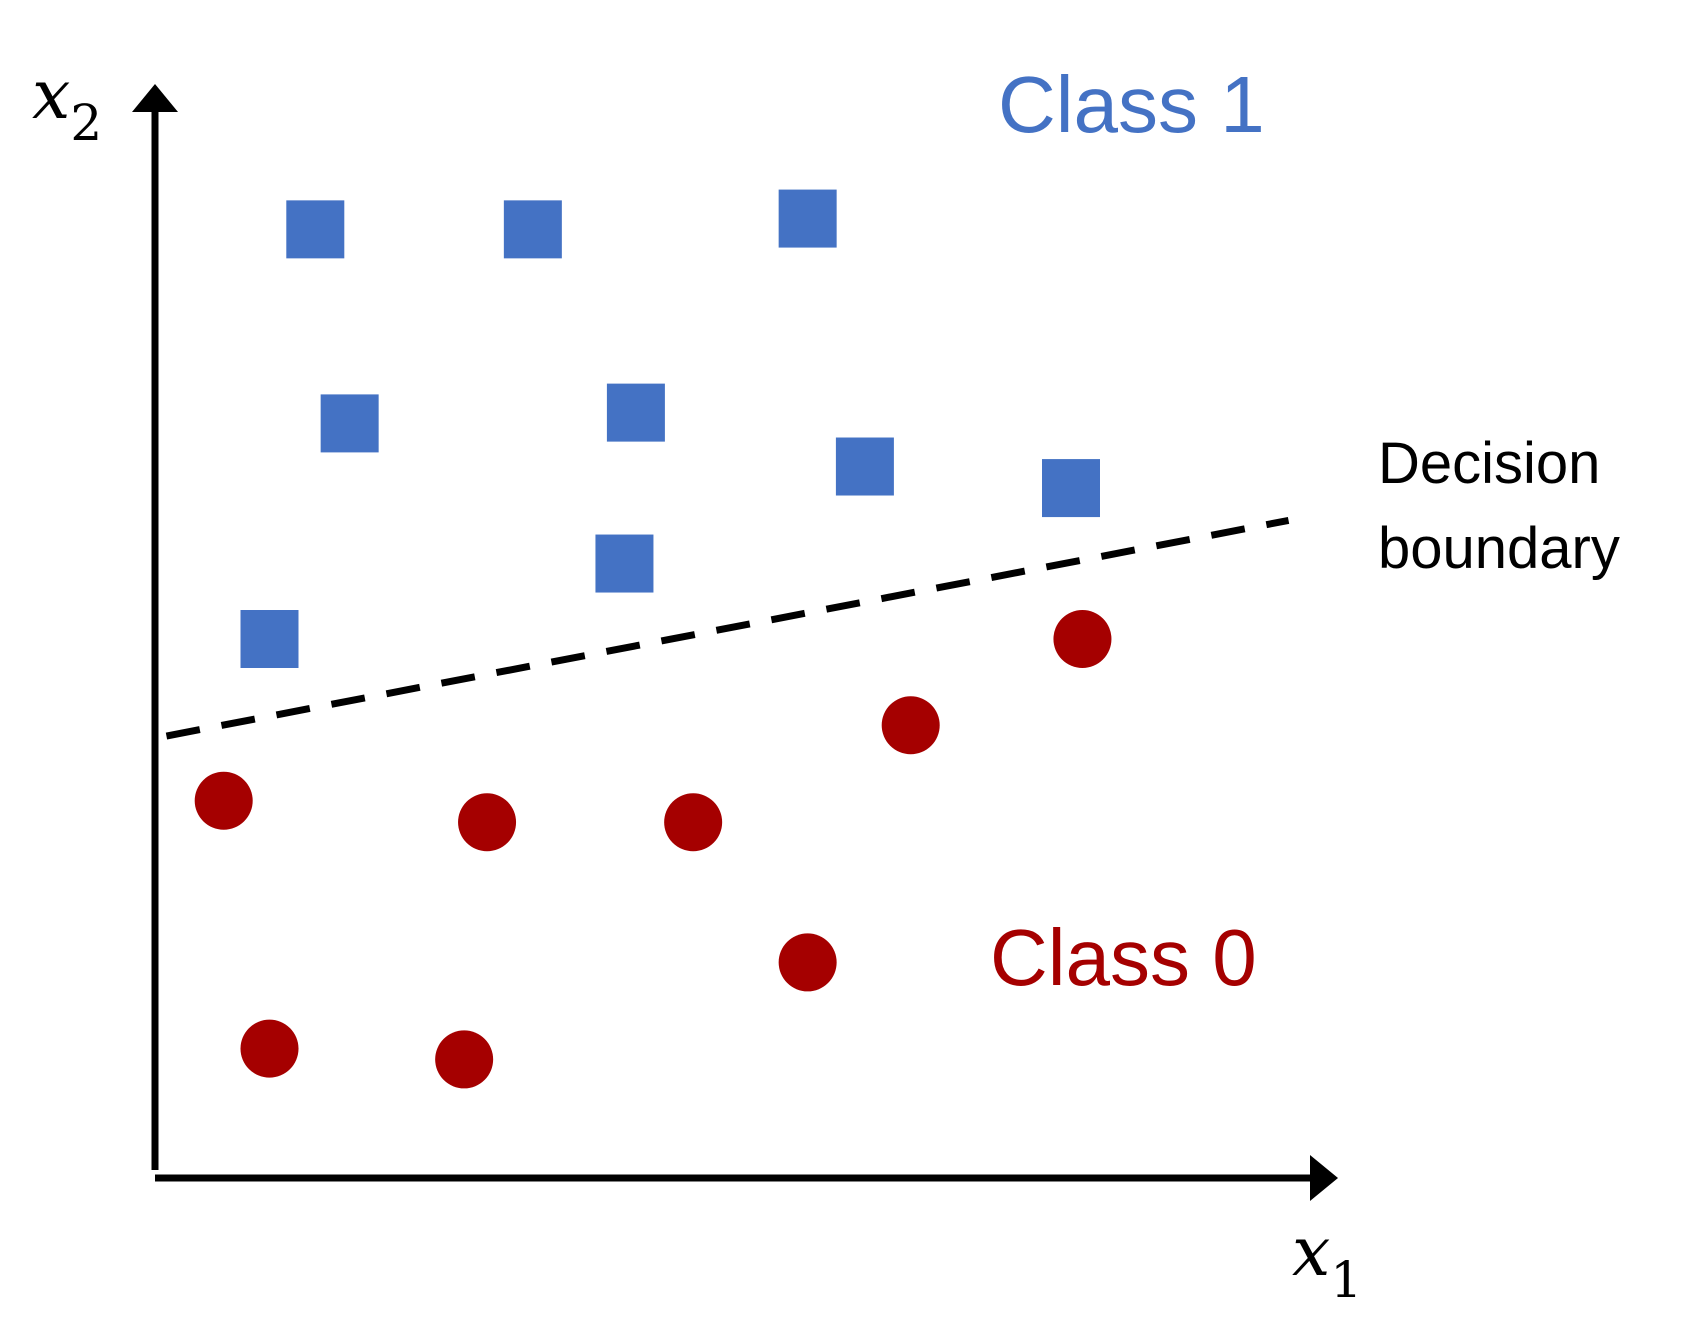 The height and width of the screenshot is (1322, 1685). I want to click on y-axis-arrowhead, so click(155, 98).